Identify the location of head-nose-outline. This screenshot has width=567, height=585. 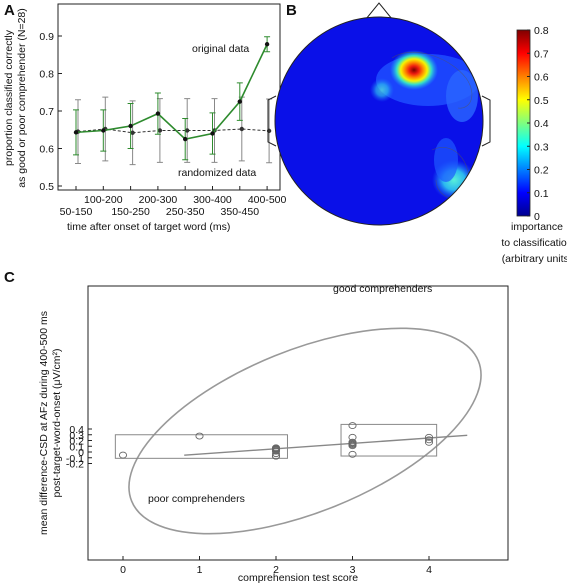
(379, 11).